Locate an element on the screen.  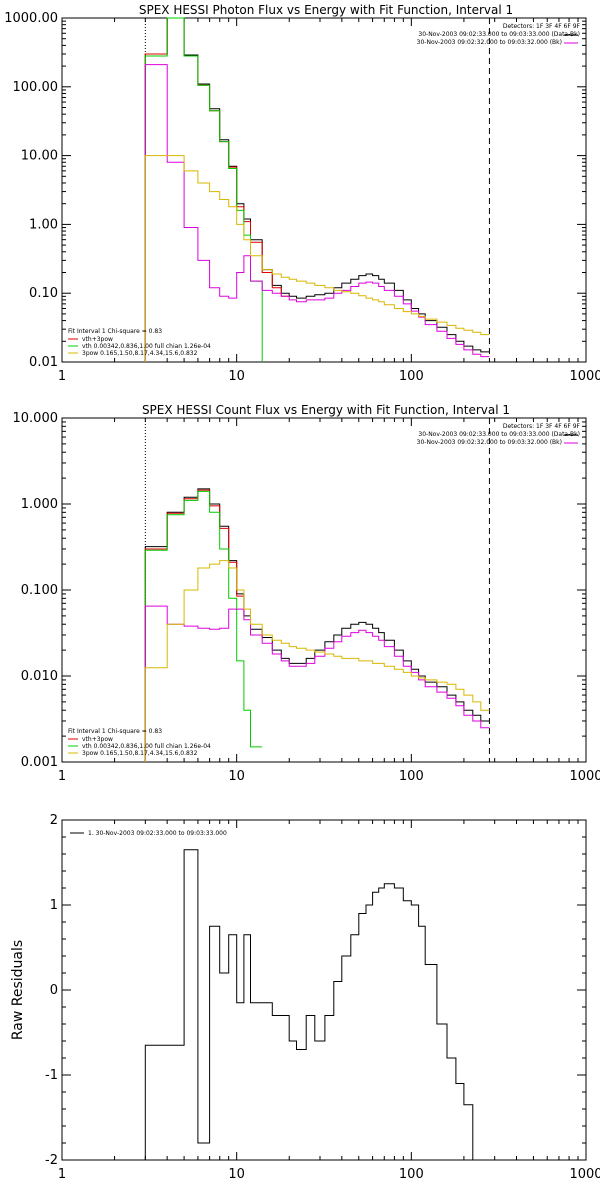
y-tick-label: 0 is located at coordinates (54, 990).